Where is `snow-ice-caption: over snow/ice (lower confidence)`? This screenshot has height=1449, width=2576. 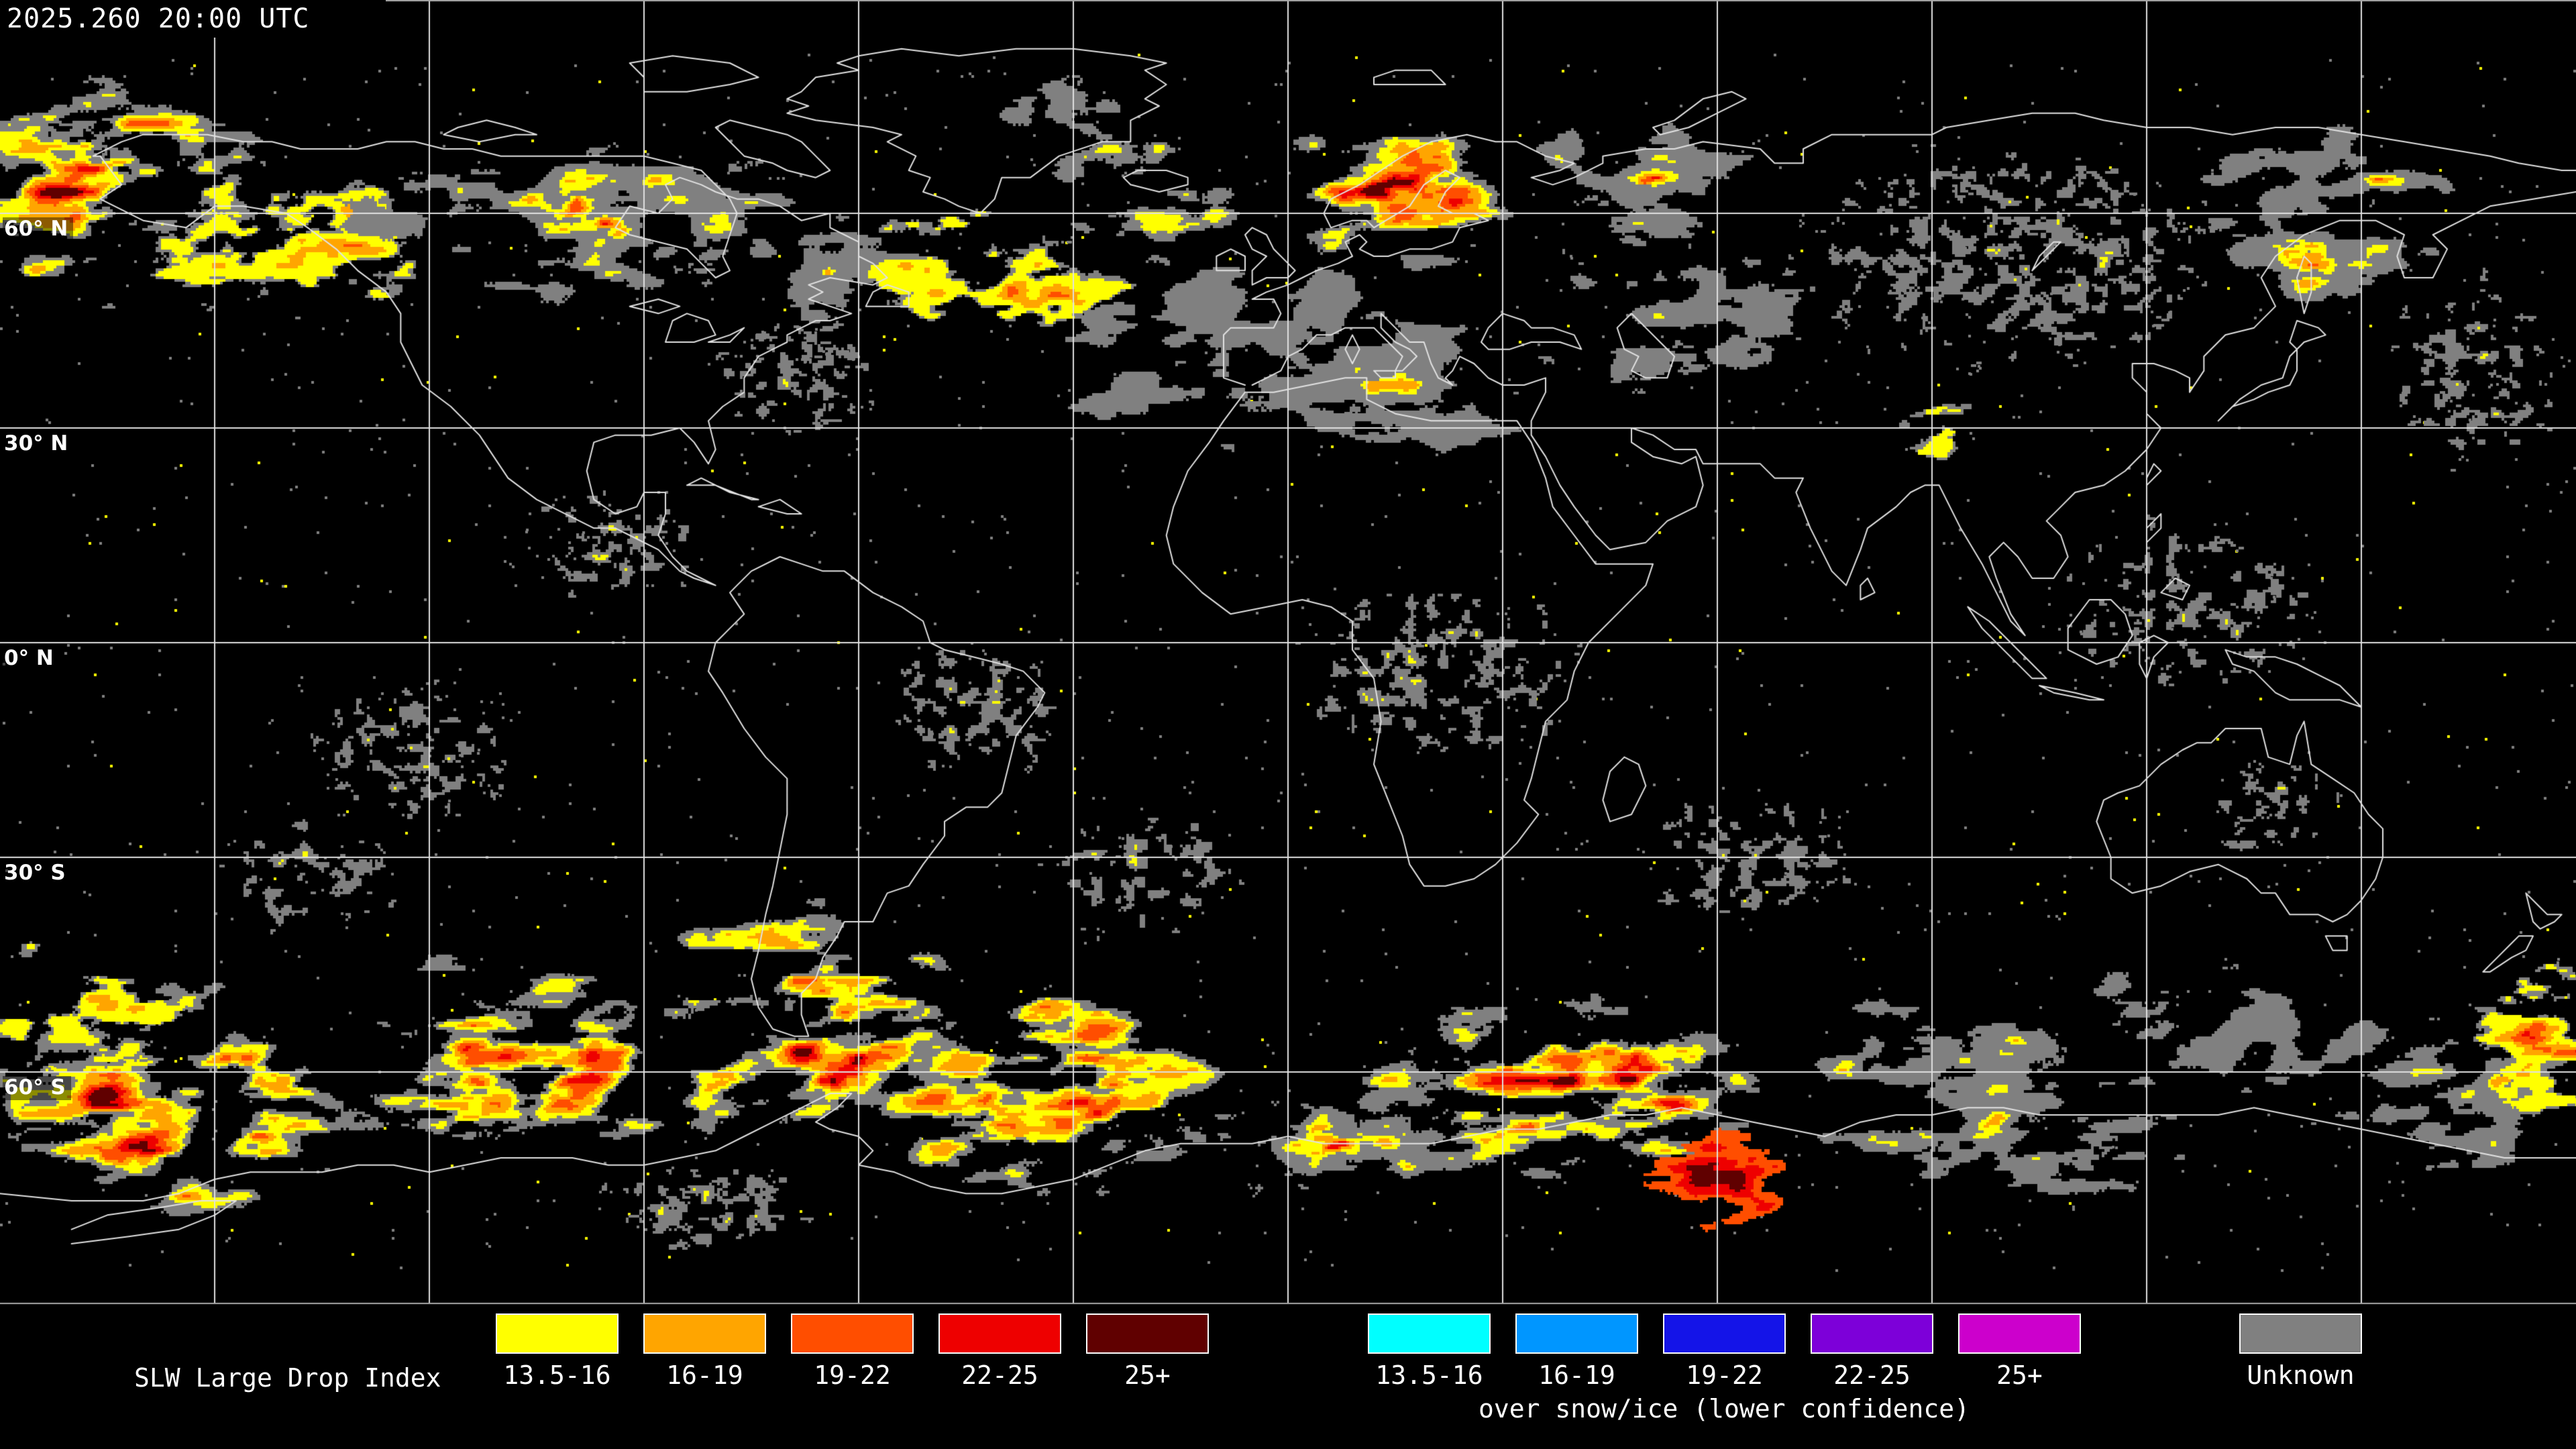
snow-ice-caption: over snow/ice (lower confidence) is located at coordinates (1724, 1409).